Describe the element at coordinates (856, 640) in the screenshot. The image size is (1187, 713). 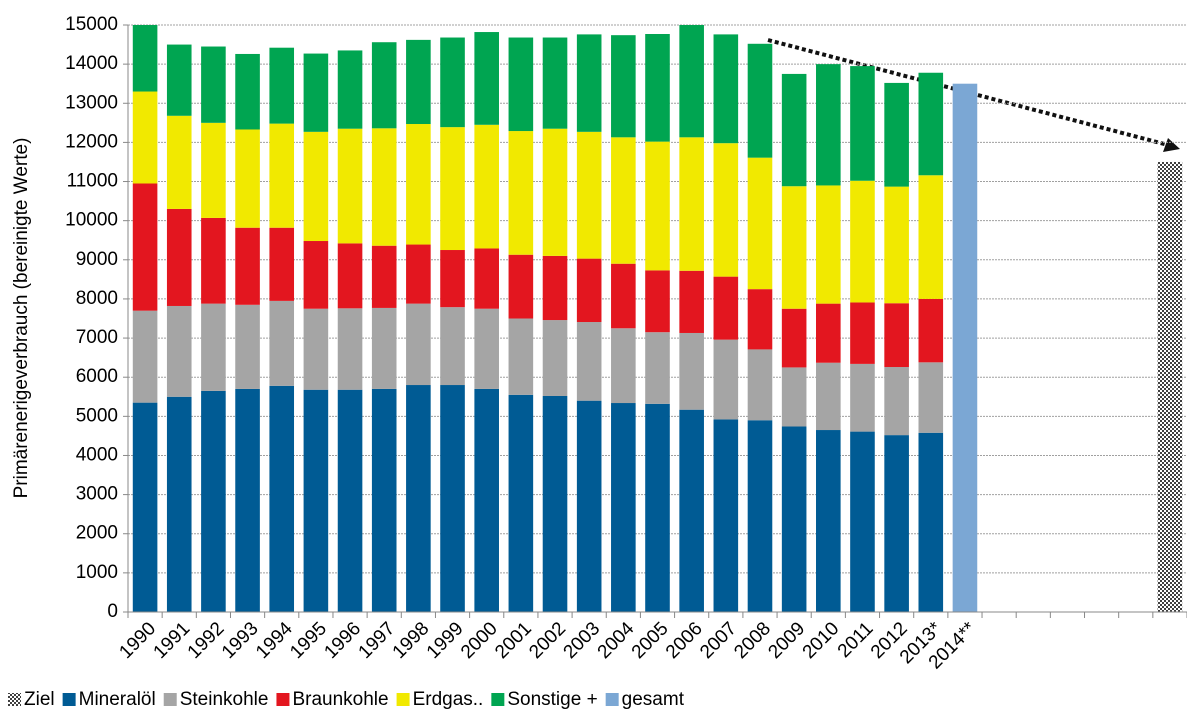
I see `x-tick-label: 2011` at that location.